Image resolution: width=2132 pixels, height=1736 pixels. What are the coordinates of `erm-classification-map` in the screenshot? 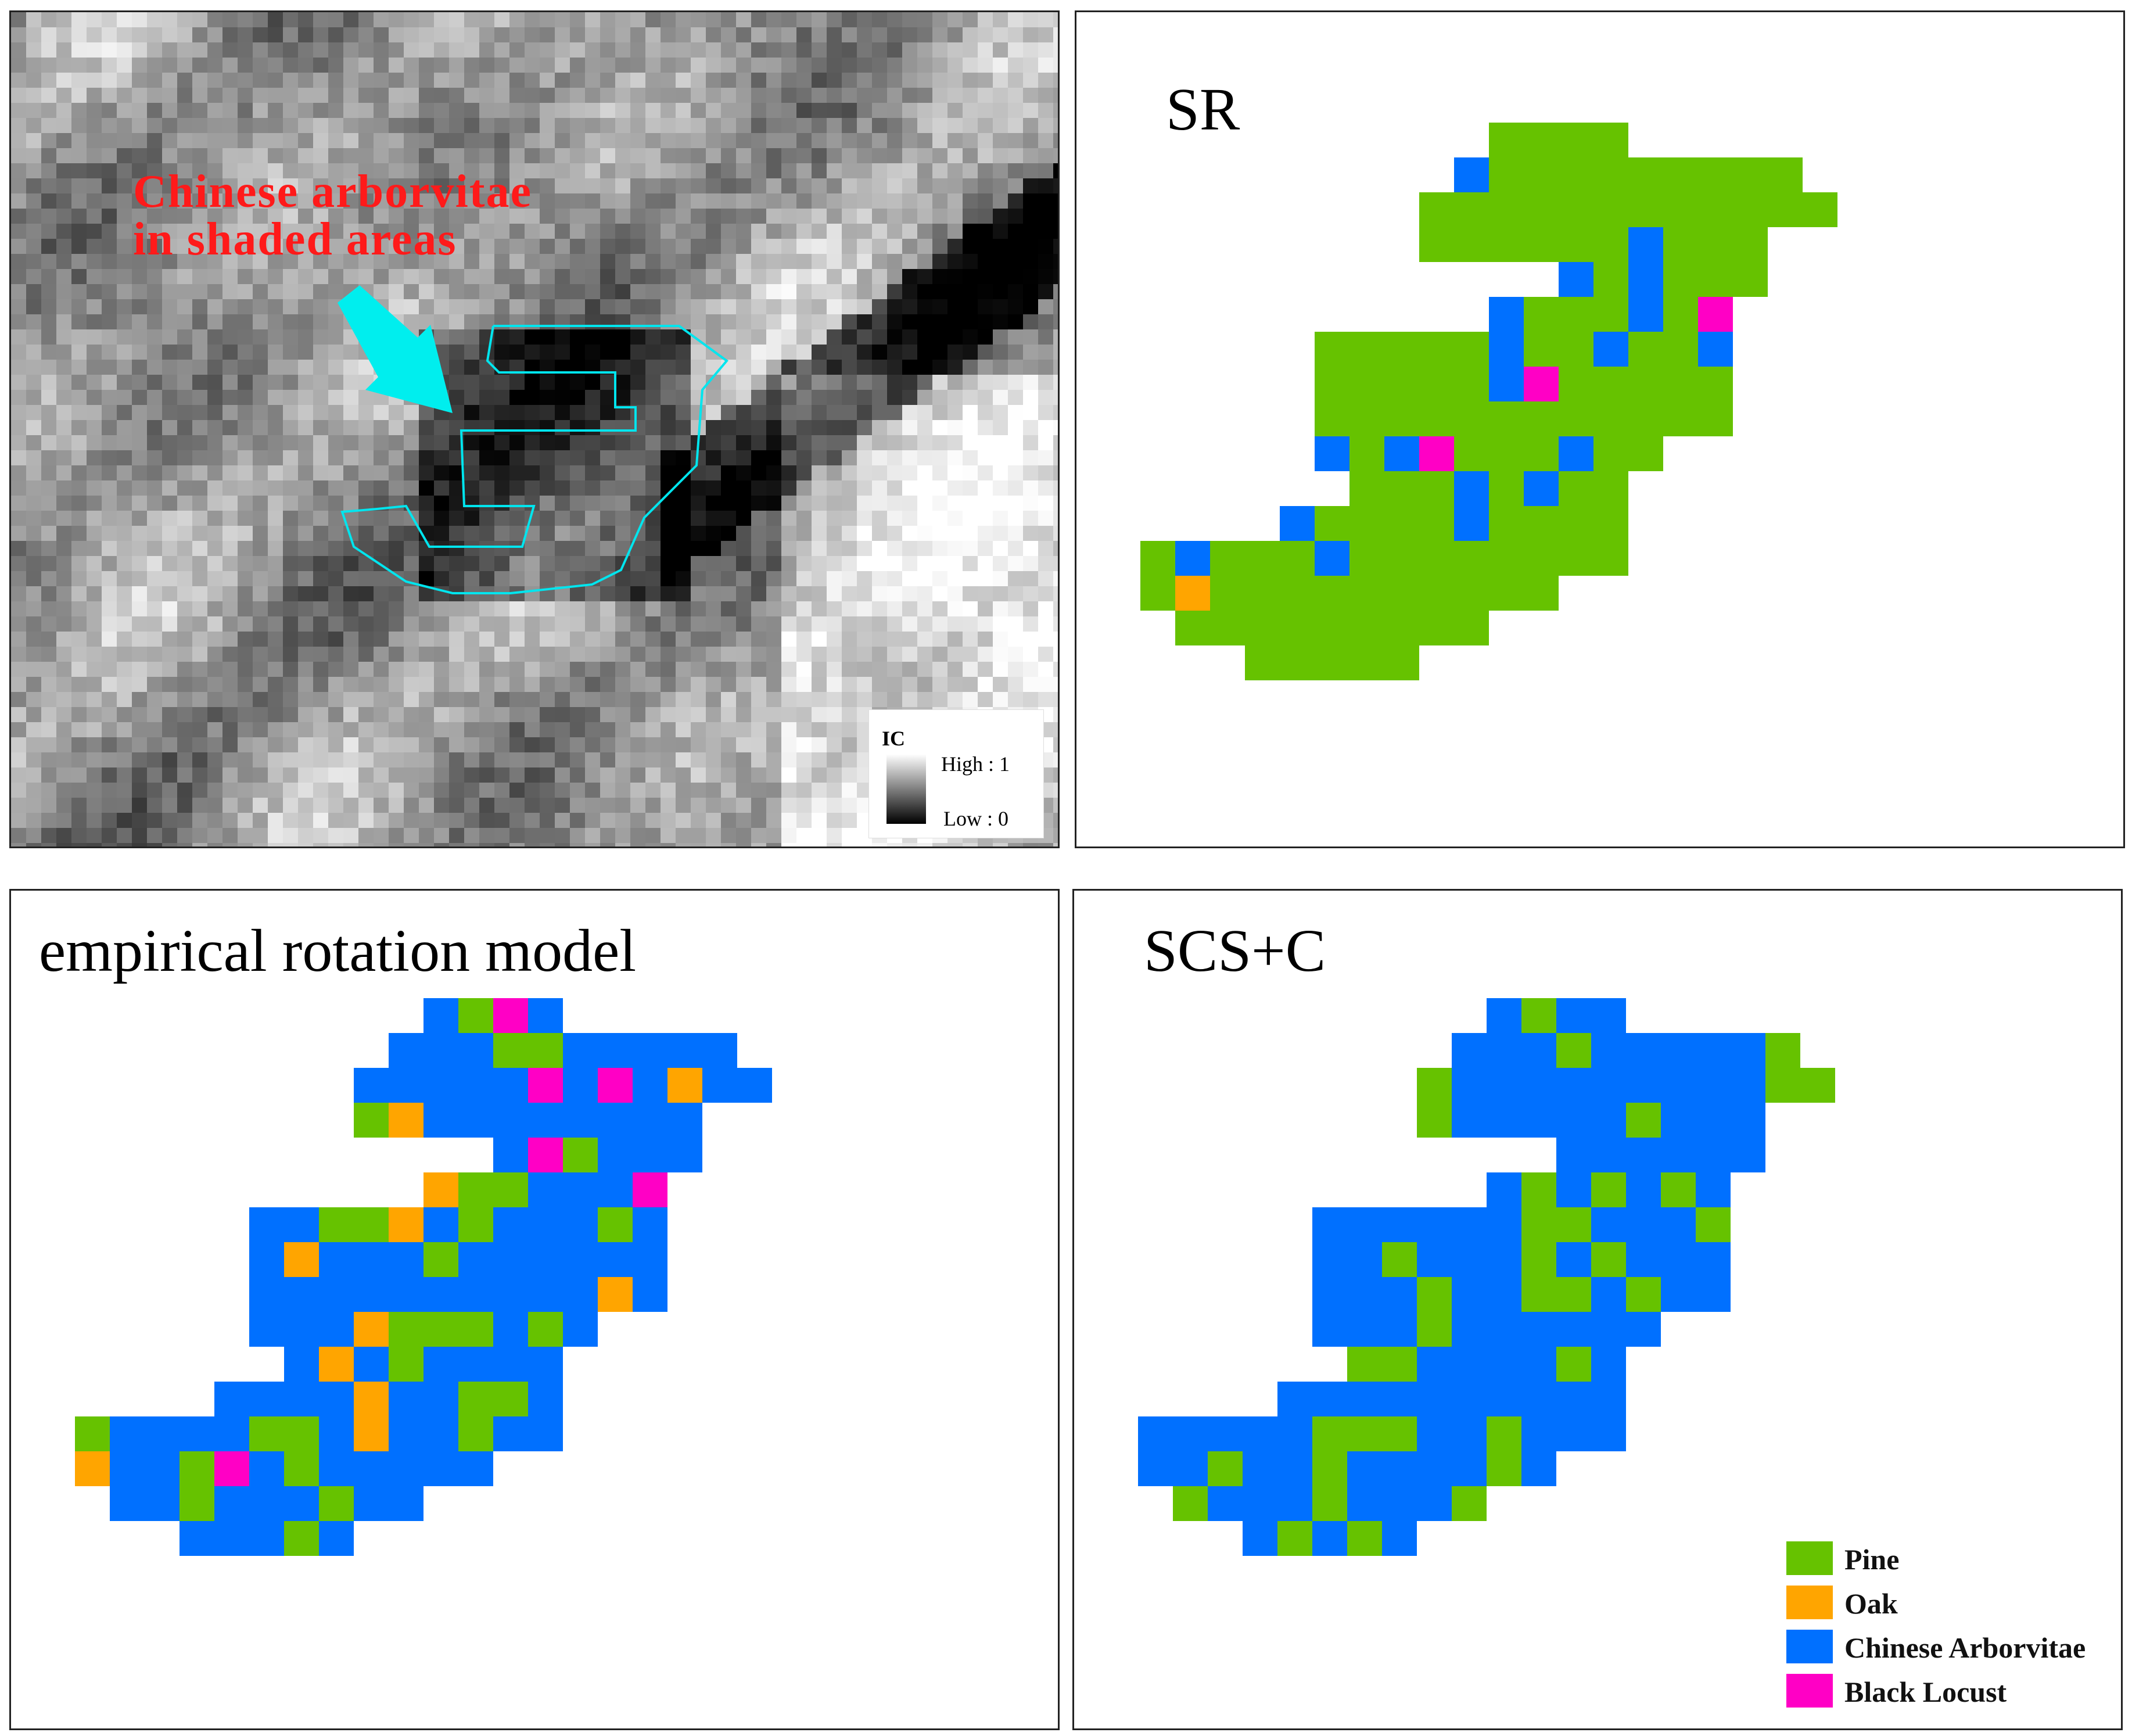 It's located at (424, 1277).